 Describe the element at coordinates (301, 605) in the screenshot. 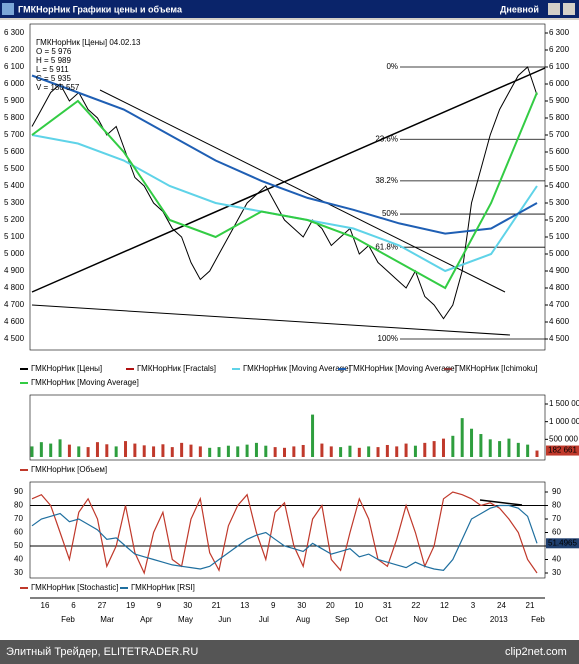

I see `x-tick-label: 30` at that location.